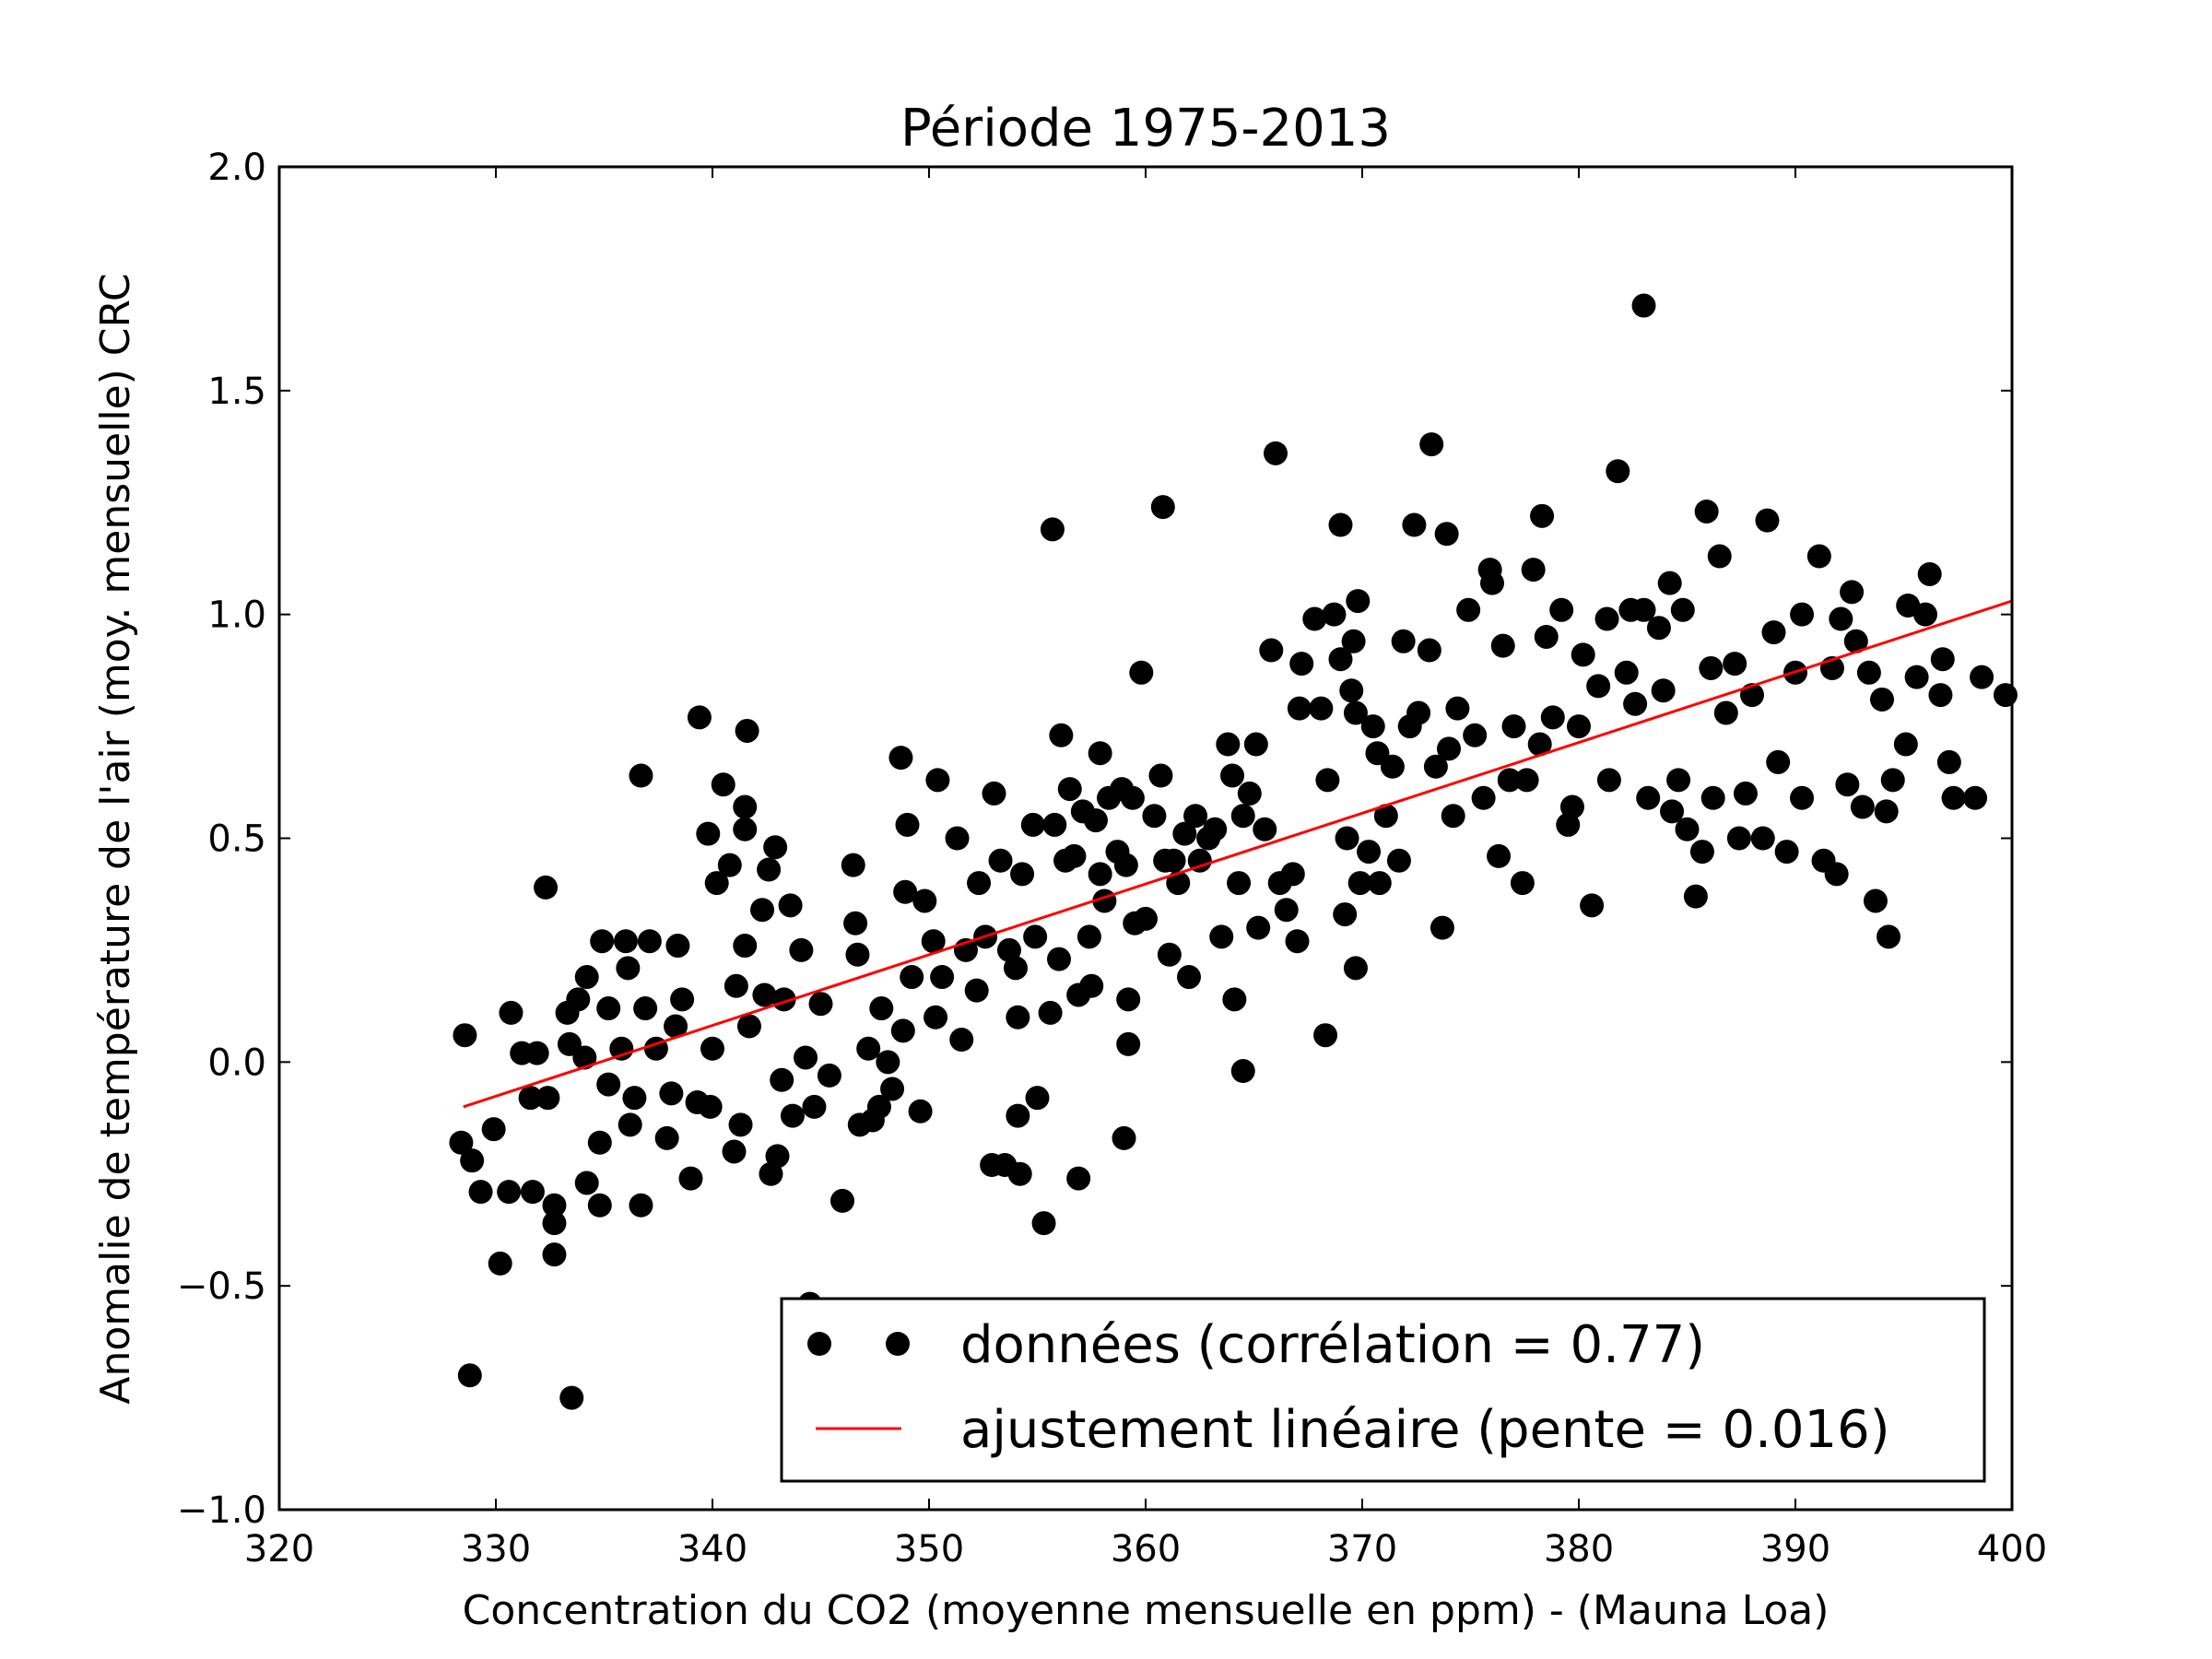  Describe the element at coordinates (1145, 129) in the screenshot. I see `chart-title: Période 1975-2013` at that location.